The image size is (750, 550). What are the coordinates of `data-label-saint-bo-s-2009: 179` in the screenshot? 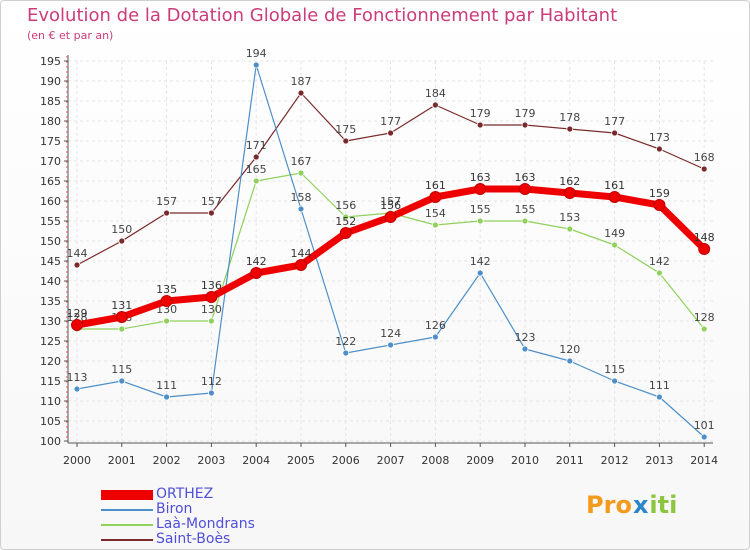 It's located at (480, 113).